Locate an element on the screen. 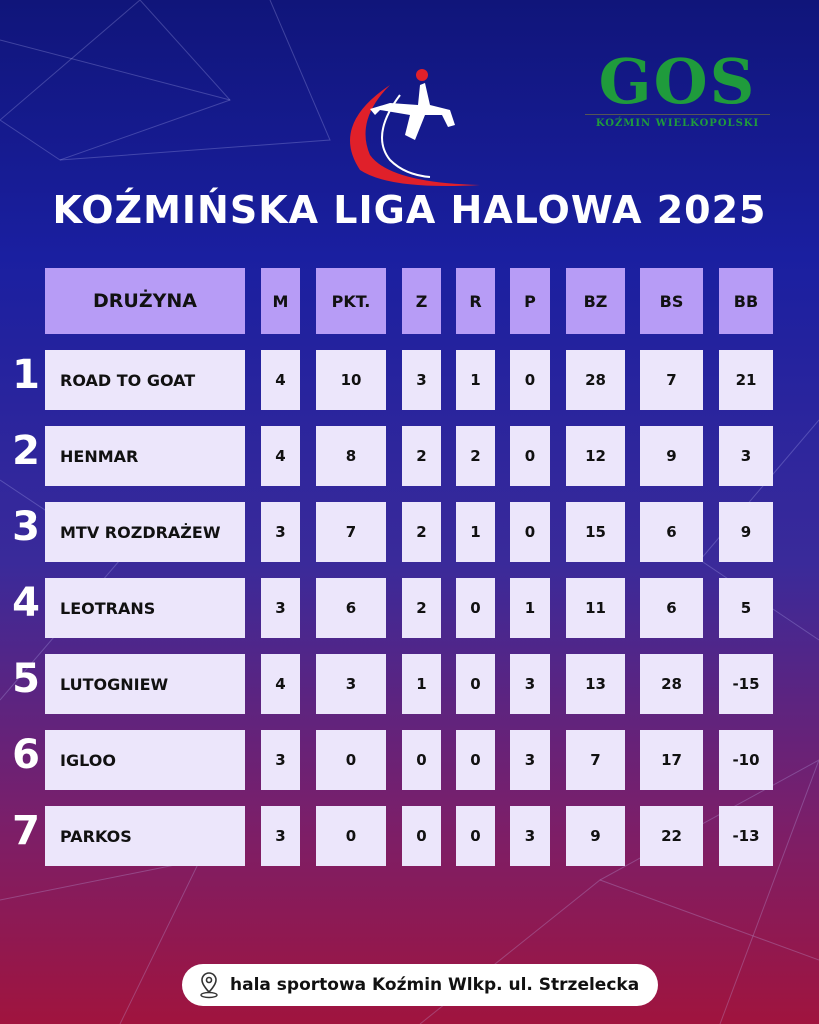 Image resolution: width=819 pixels, height=1024 pixels. cell-goal-diff: 9 is located at coordinates (746, 532).